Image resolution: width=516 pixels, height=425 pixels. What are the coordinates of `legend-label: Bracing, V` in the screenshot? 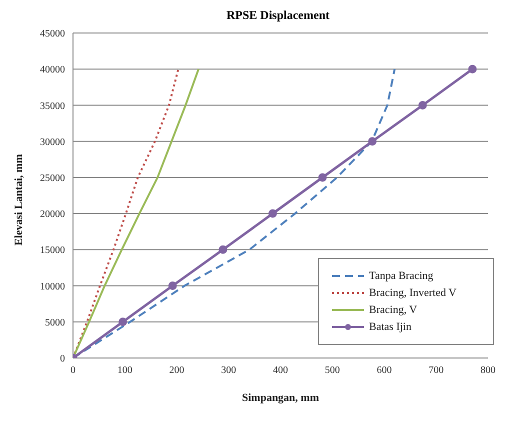 It's located at (393, 310).